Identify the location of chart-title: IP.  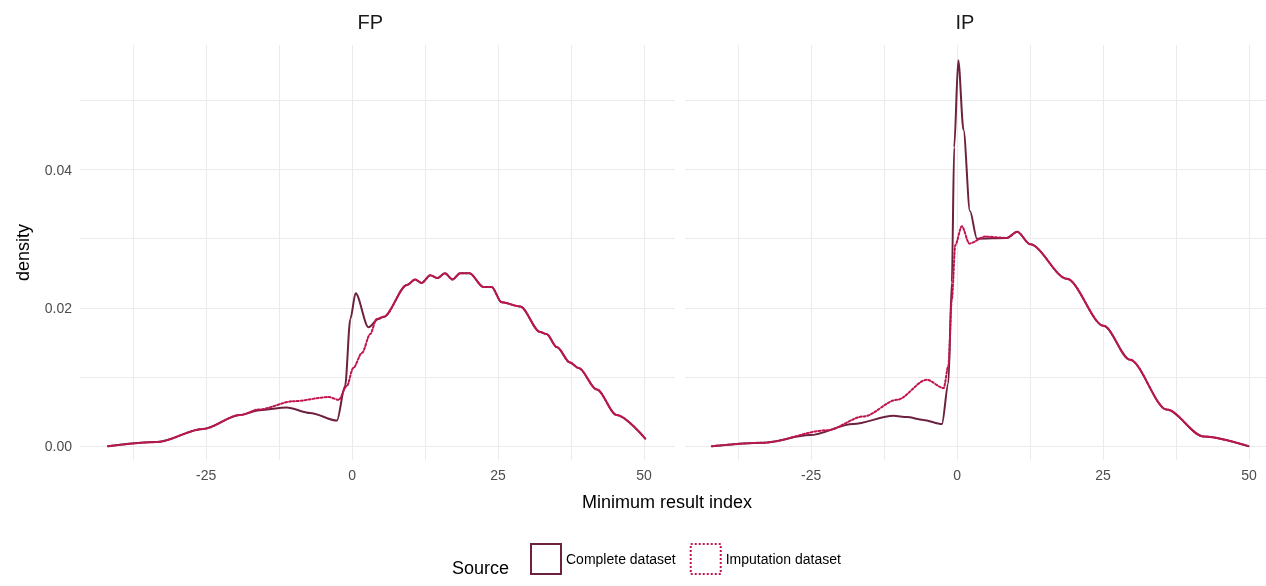
(965, 22).